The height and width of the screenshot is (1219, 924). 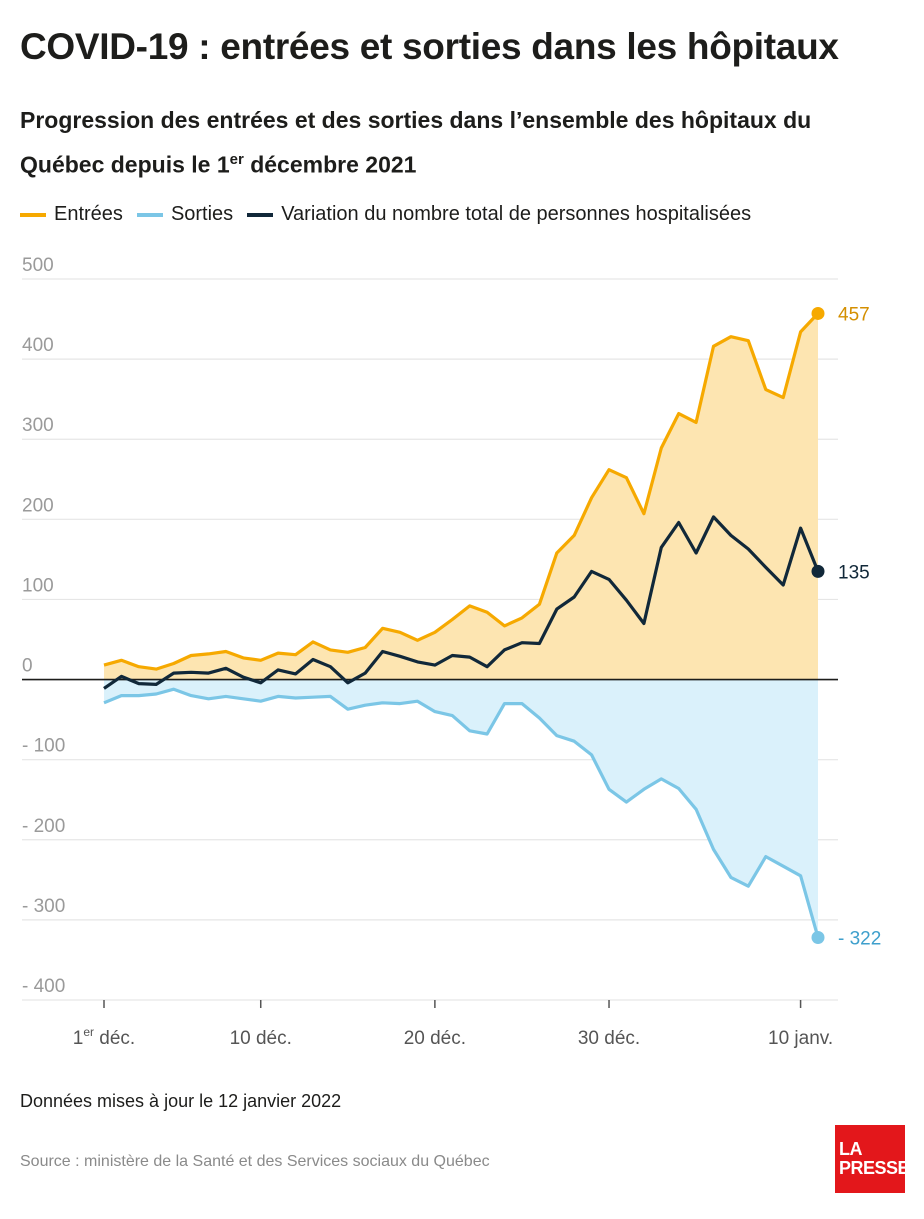 I want to click on x-tick-label: 1er déc., so click(x=104, y=1037).